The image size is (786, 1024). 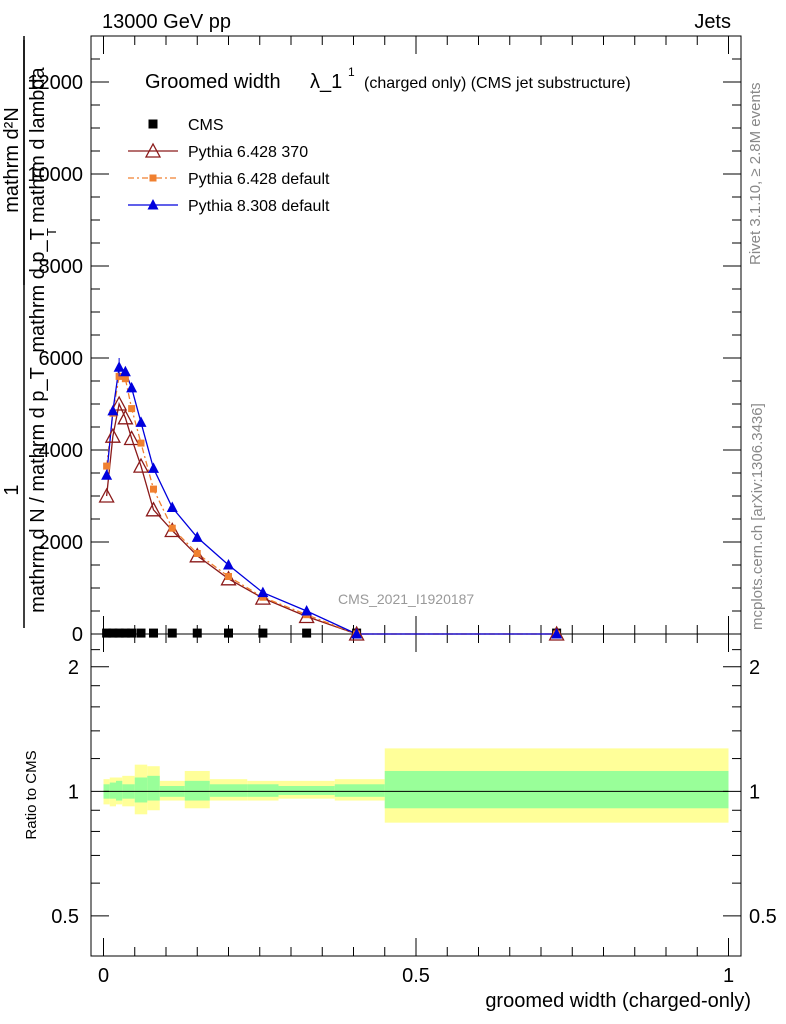 What do you see at coordinates (326, 82) in the screenshot?
I see `title-symbol: λ_1` at bounding box center [326, 82].